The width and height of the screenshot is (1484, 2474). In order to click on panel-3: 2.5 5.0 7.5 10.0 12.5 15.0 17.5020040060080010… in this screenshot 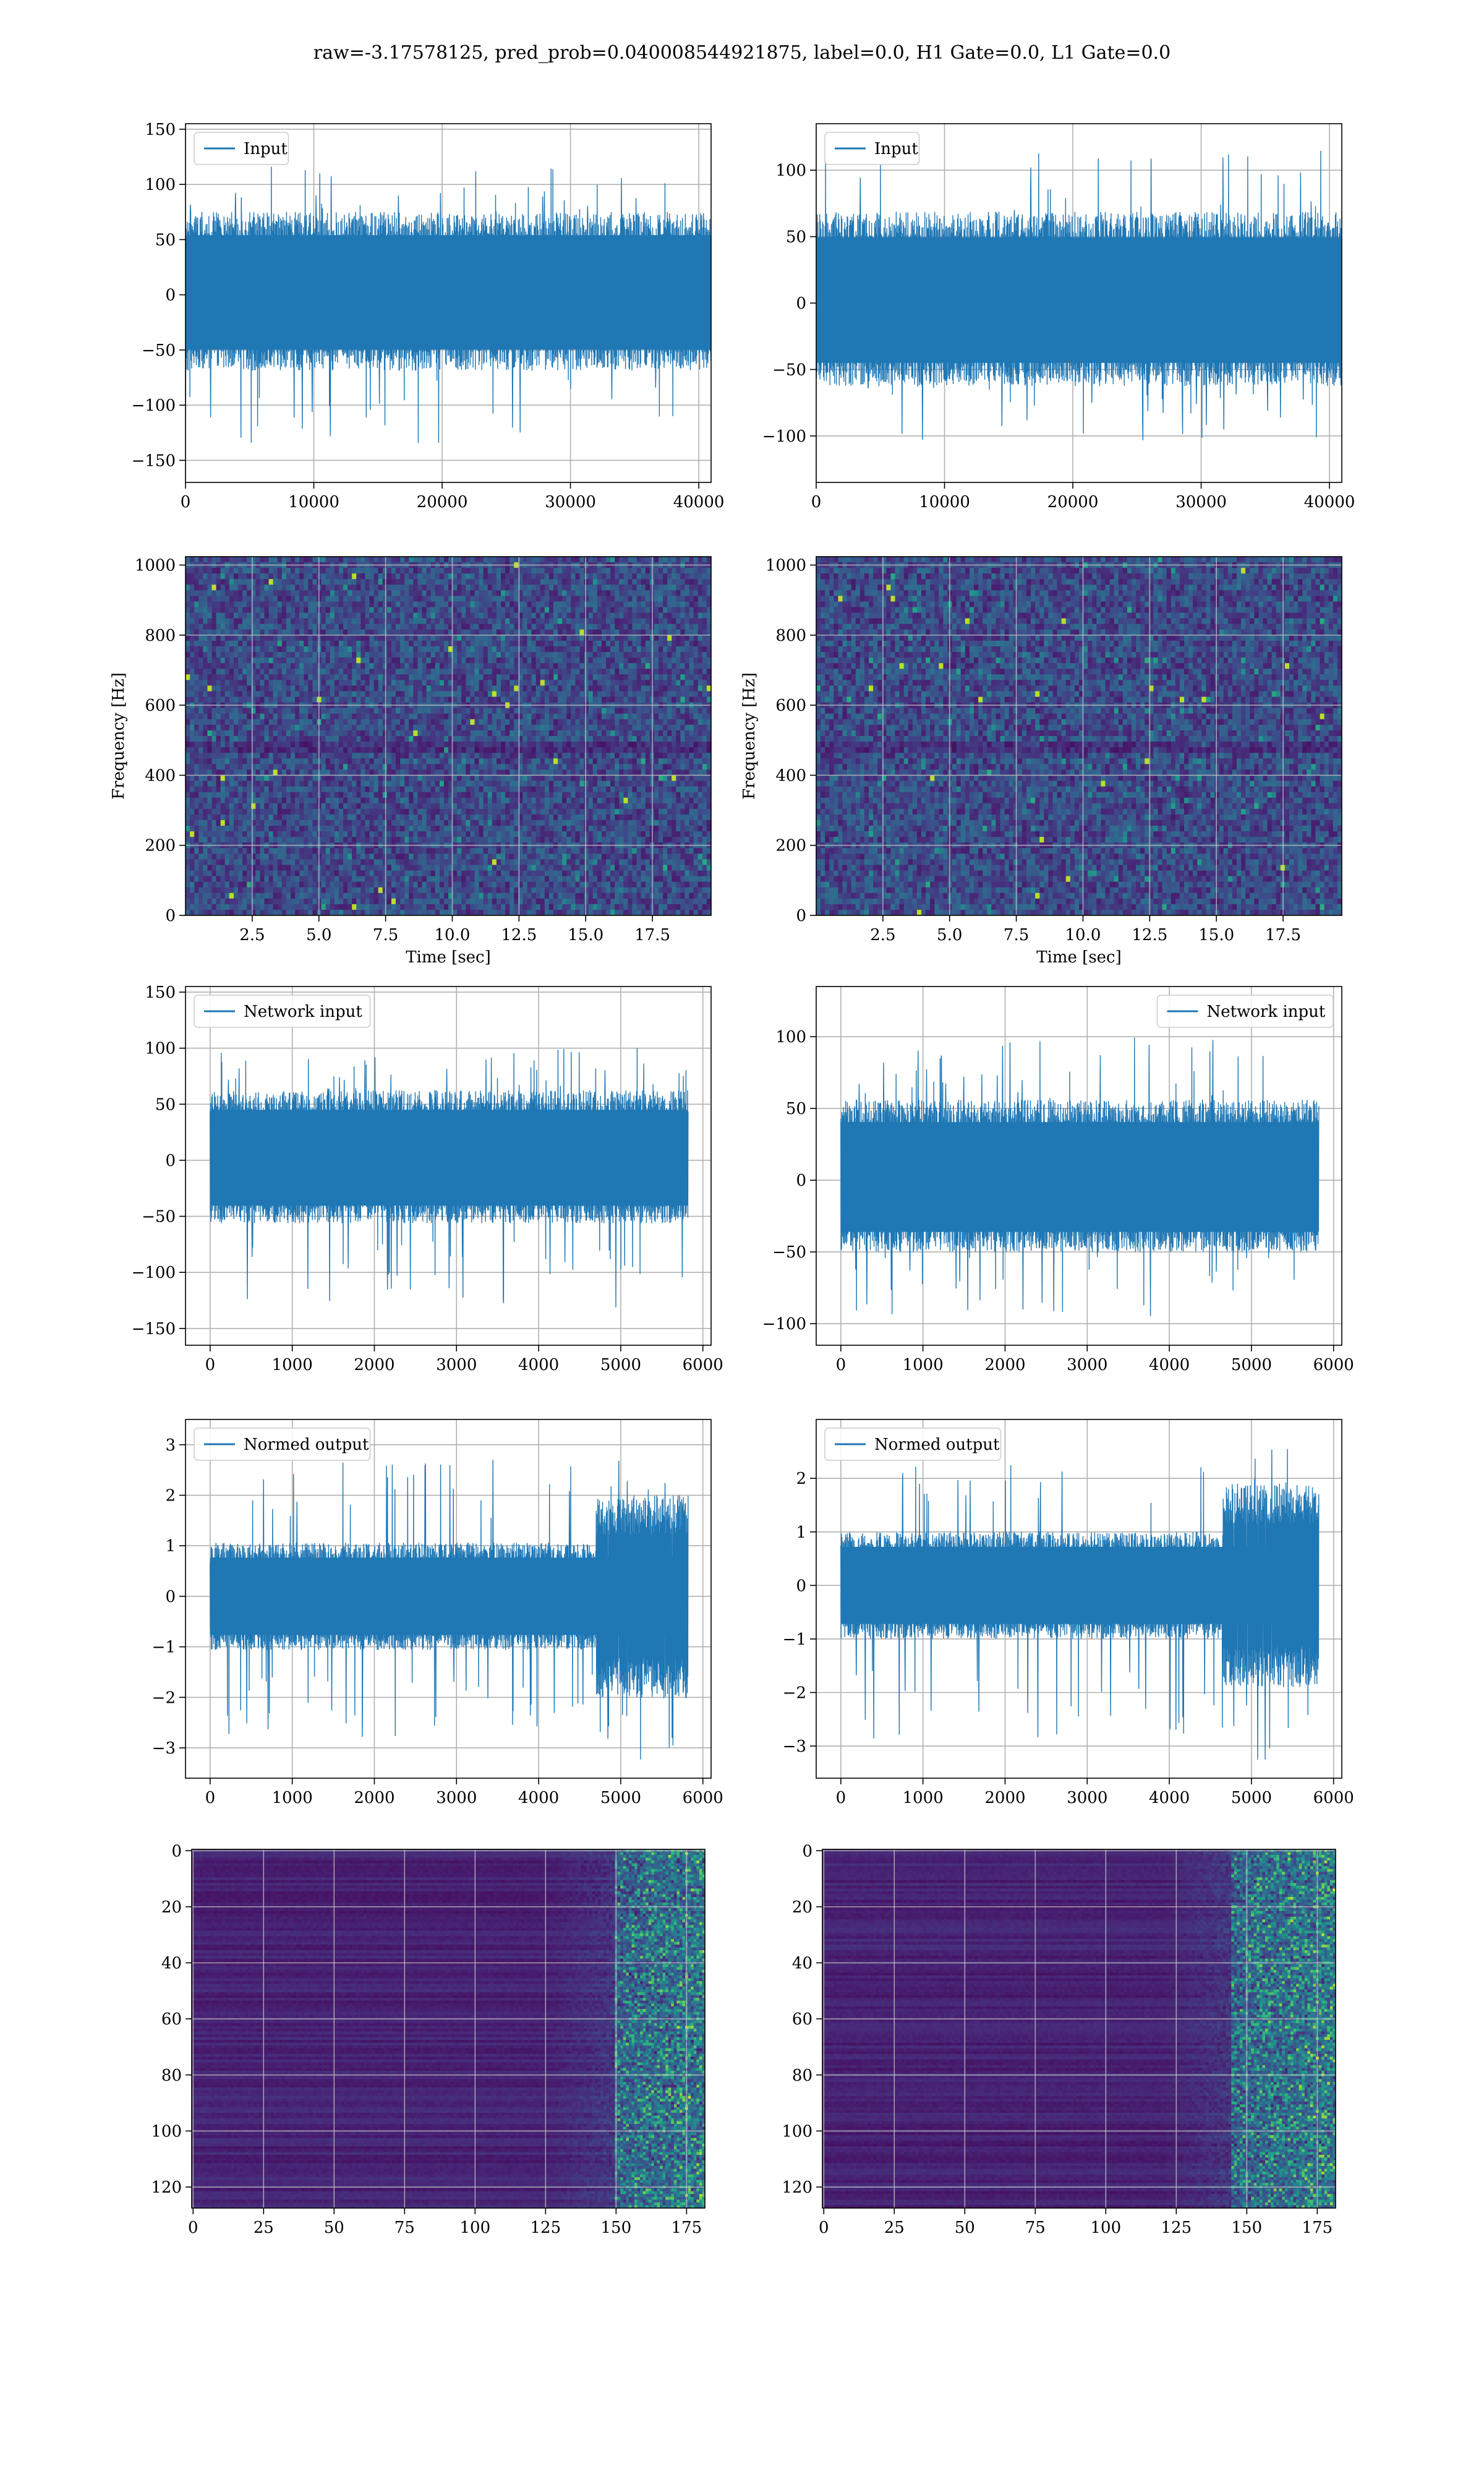, I will do `click(410, 762)`.